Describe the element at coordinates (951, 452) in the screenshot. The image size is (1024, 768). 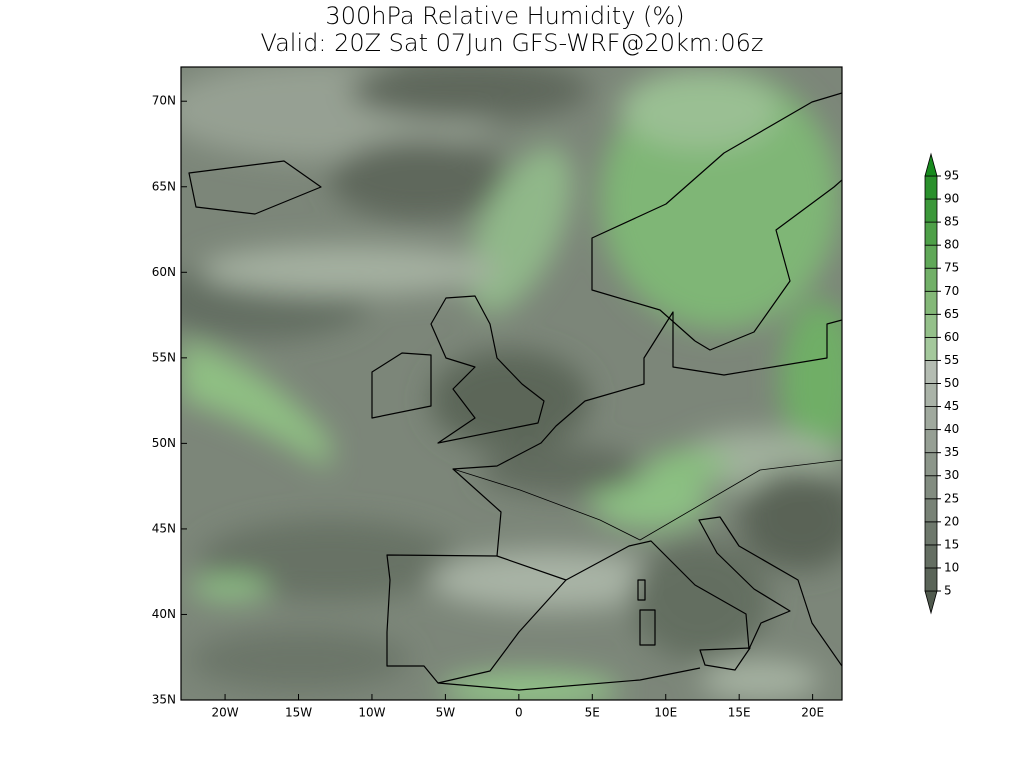
I see `colorbar-label: 35` at that location.